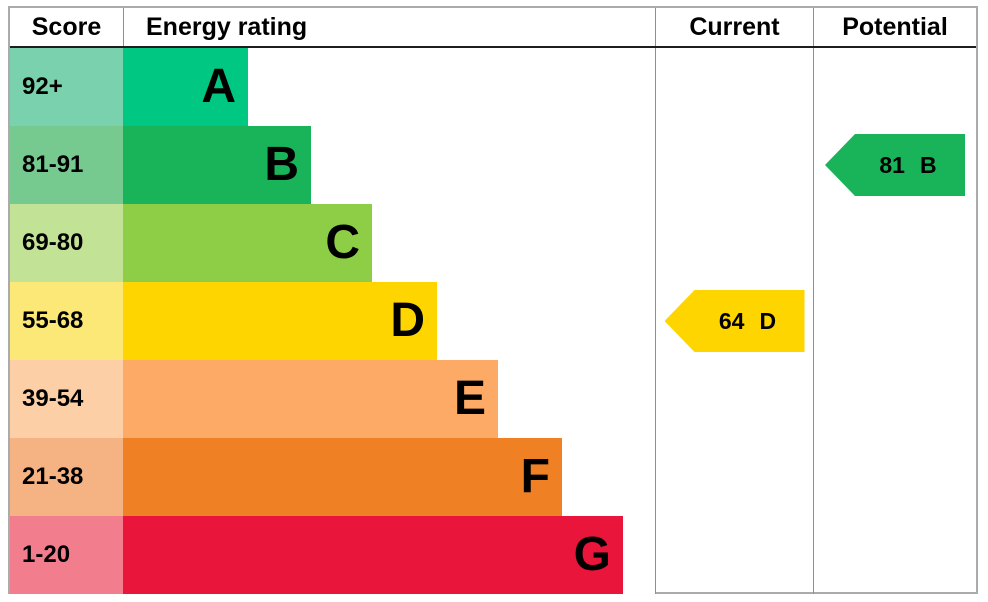 The height and width of the screenshot is (602, 988). I want to click on score-band-cell: 1-20, so click(66, 555).